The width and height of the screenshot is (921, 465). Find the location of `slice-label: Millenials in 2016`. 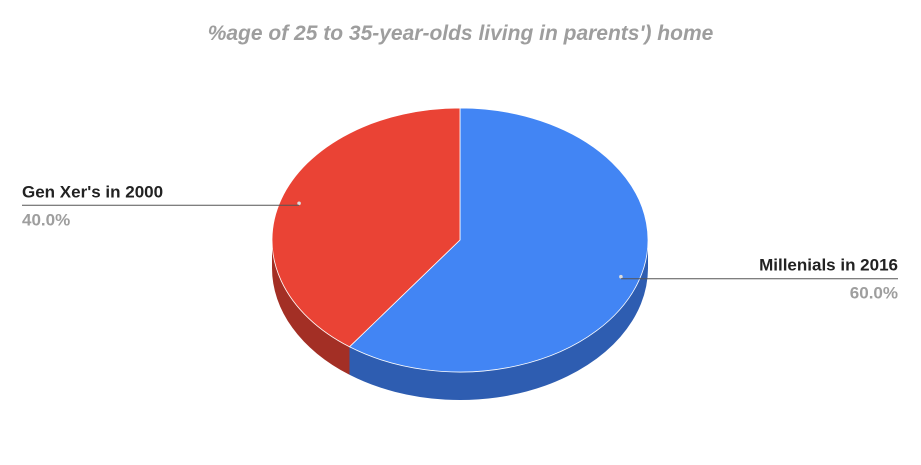

slice-label: Millenials in 2016 is located at coordinates (828, 265).